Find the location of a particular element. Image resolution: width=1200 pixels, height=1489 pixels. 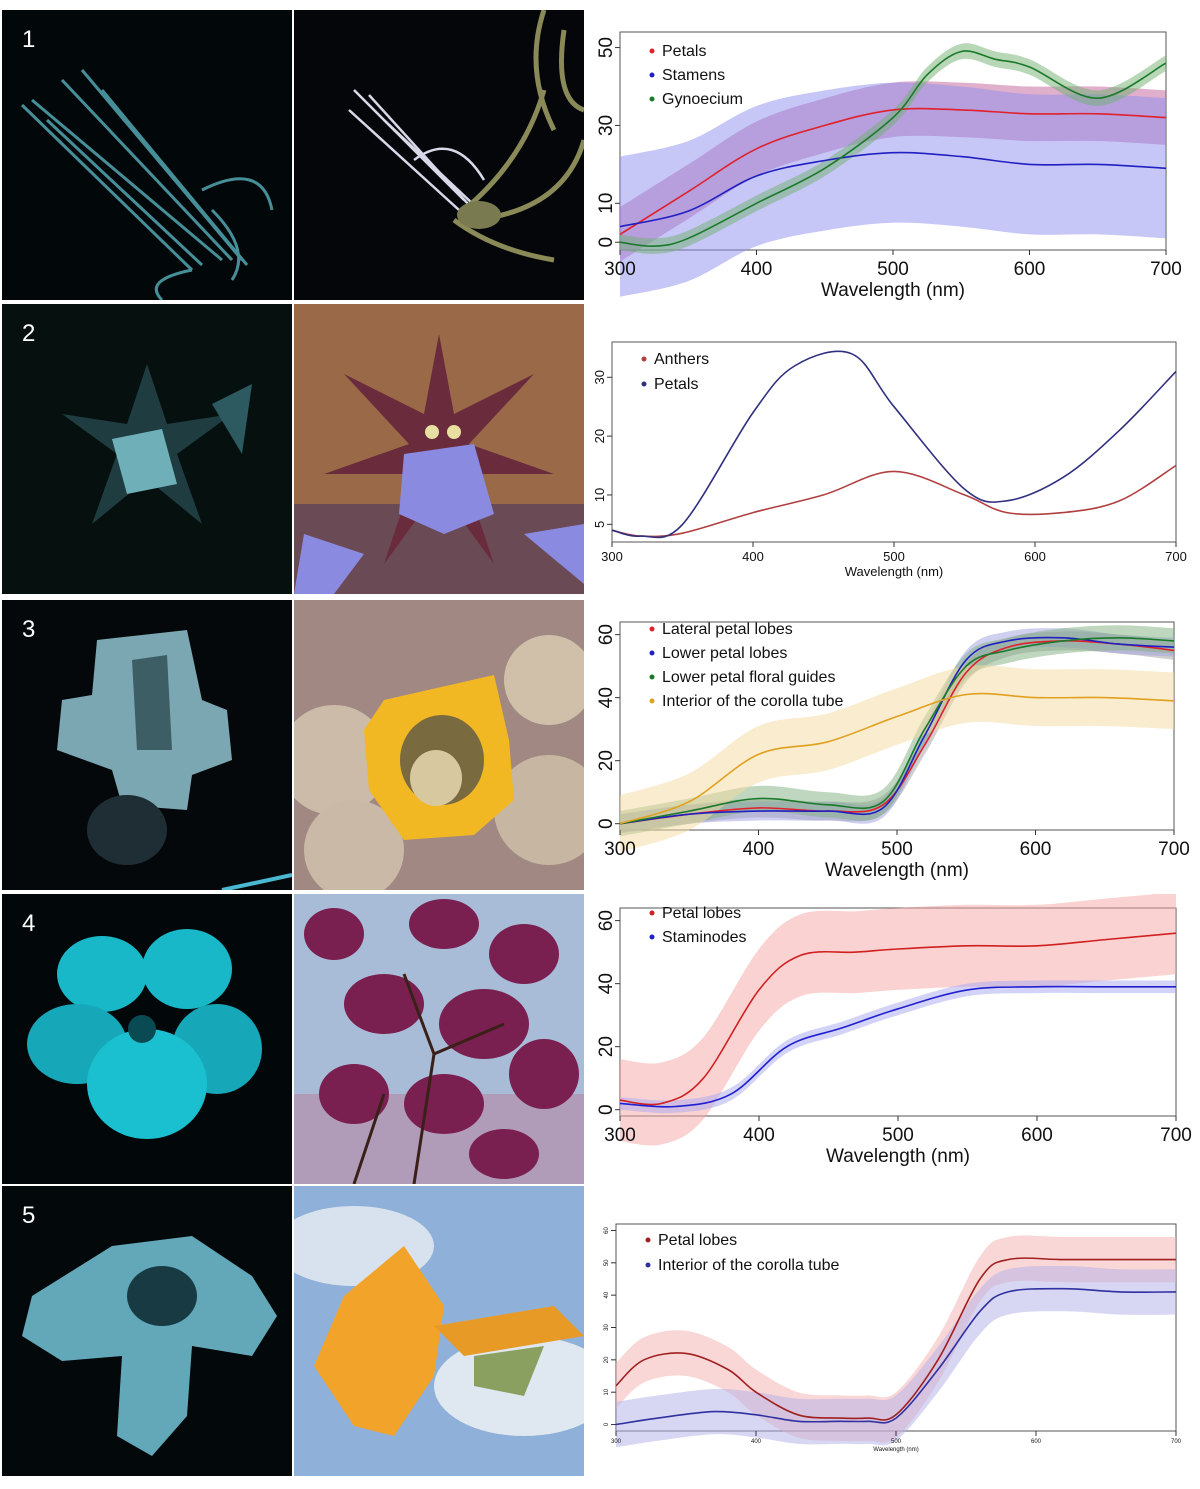

uv-photo-4: 4 is located at coordinates (147, 1039).